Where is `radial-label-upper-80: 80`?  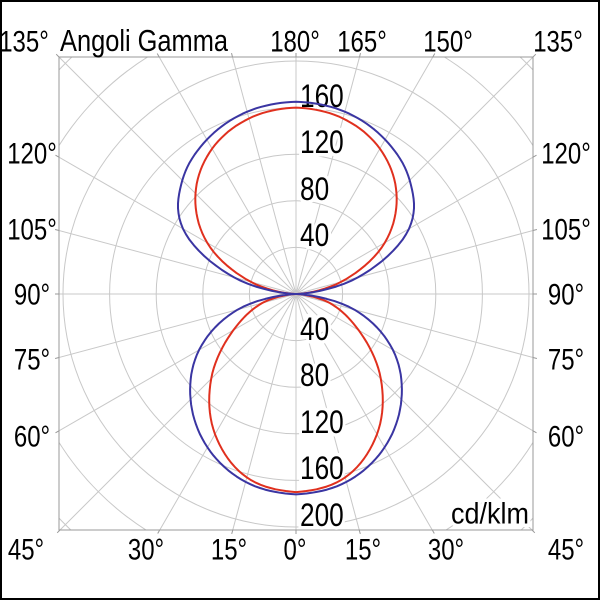
radial-label-upper-80: 80 is located at coordinates (314, 190).